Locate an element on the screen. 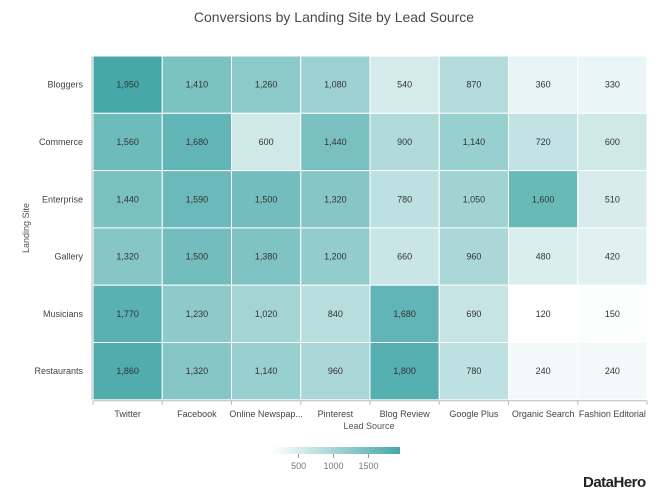 The height and width of the screenshot is (502, 669). row-label: Musicians is located at coordinates (63, 314).